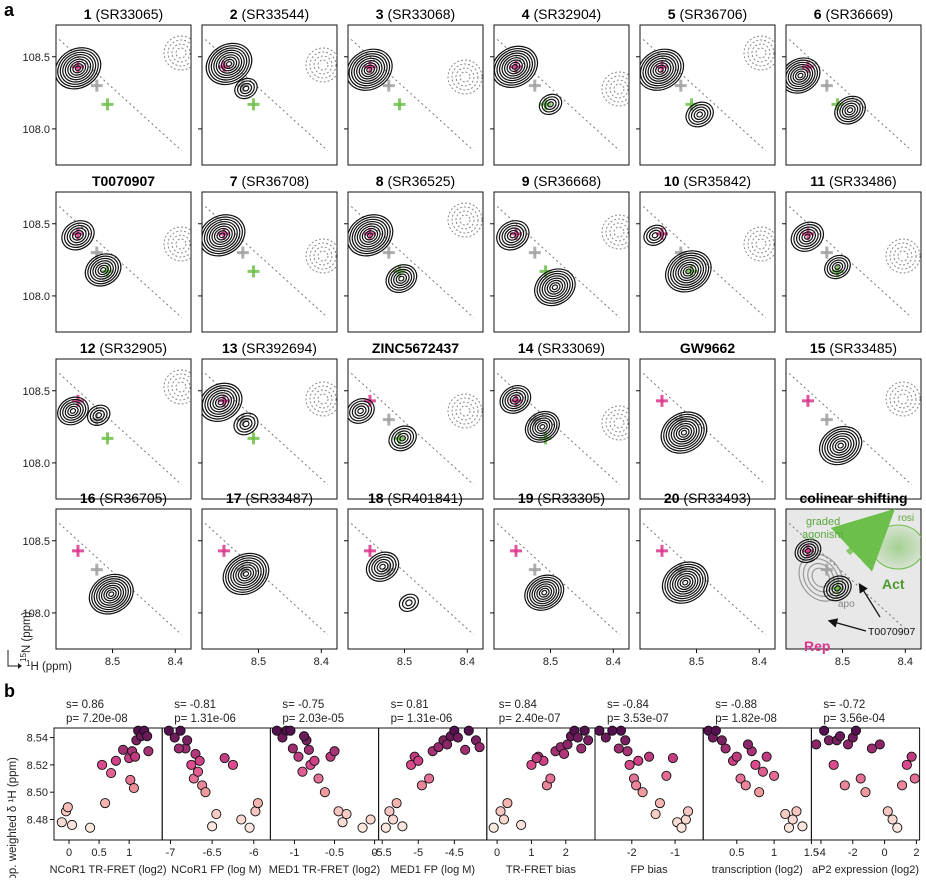  I want to click on nmr-panel-title-label: (SR33544), so click(274, 14).